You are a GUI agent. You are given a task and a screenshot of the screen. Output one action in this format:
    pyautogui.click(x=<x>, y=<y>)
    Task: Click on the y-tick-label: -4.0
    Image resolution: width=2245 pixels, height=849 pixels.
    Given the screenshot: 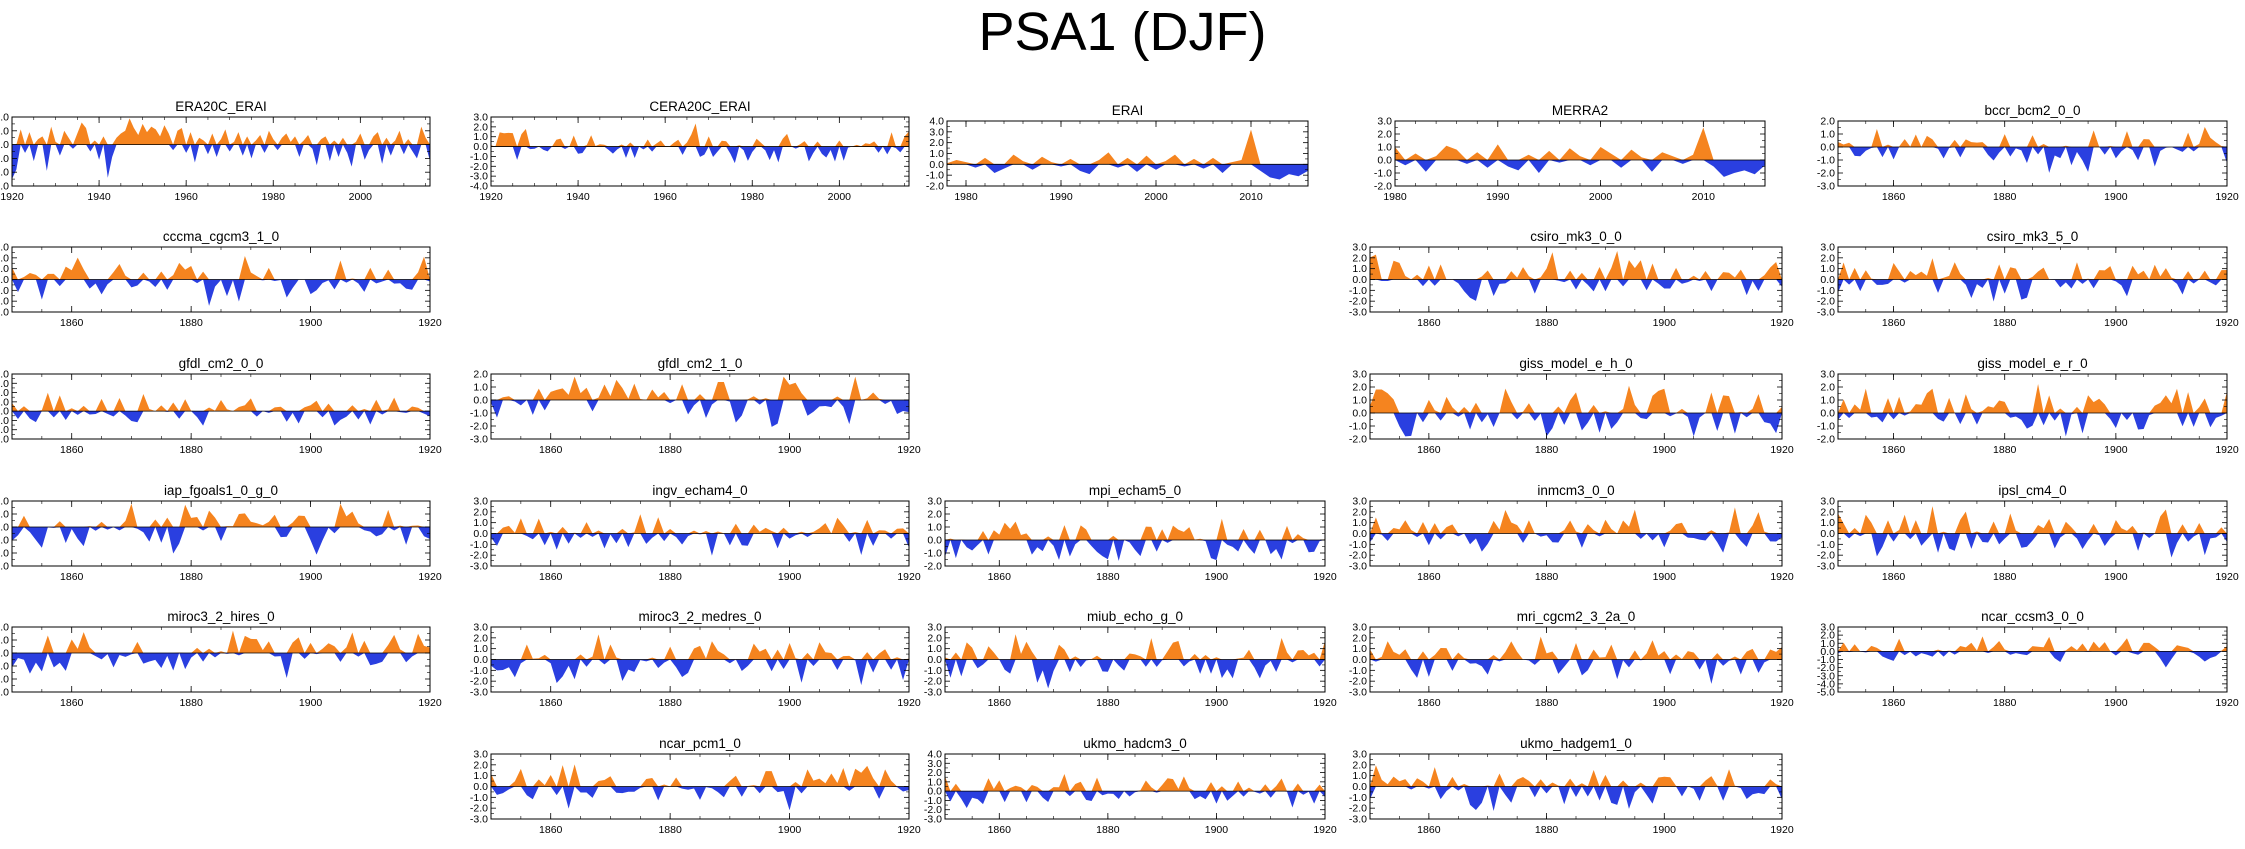 What is the action you would take?
    pyautogui.click(x=1826, y=684)
    